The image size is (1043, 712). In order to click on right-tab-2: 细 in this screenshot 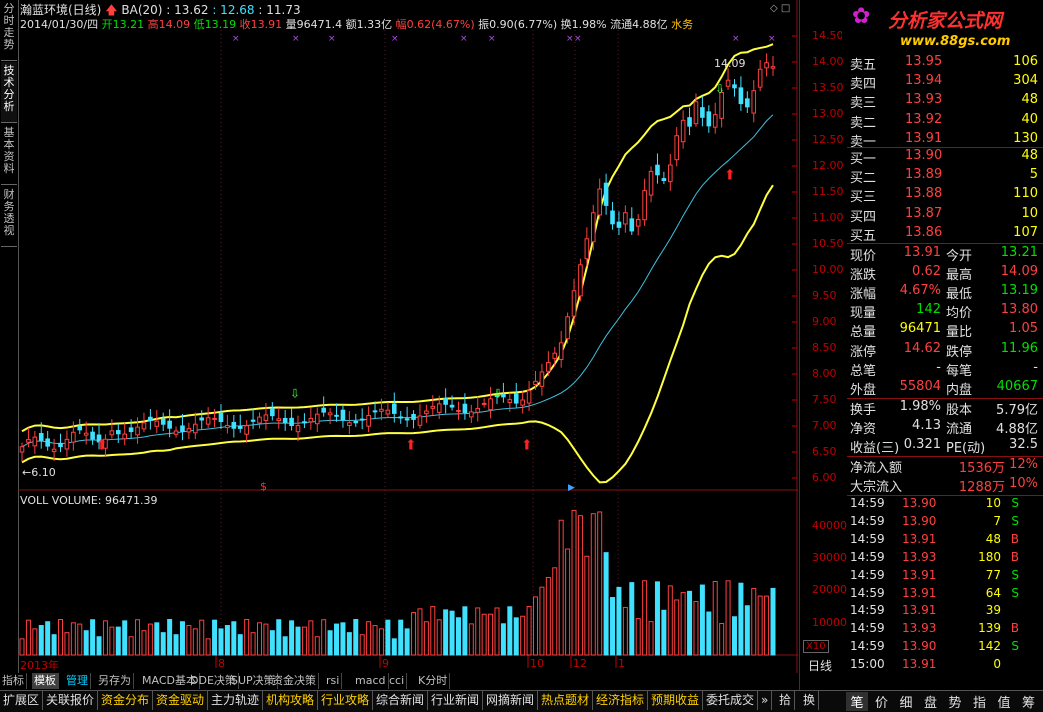, I will do `click(906, 703)`.